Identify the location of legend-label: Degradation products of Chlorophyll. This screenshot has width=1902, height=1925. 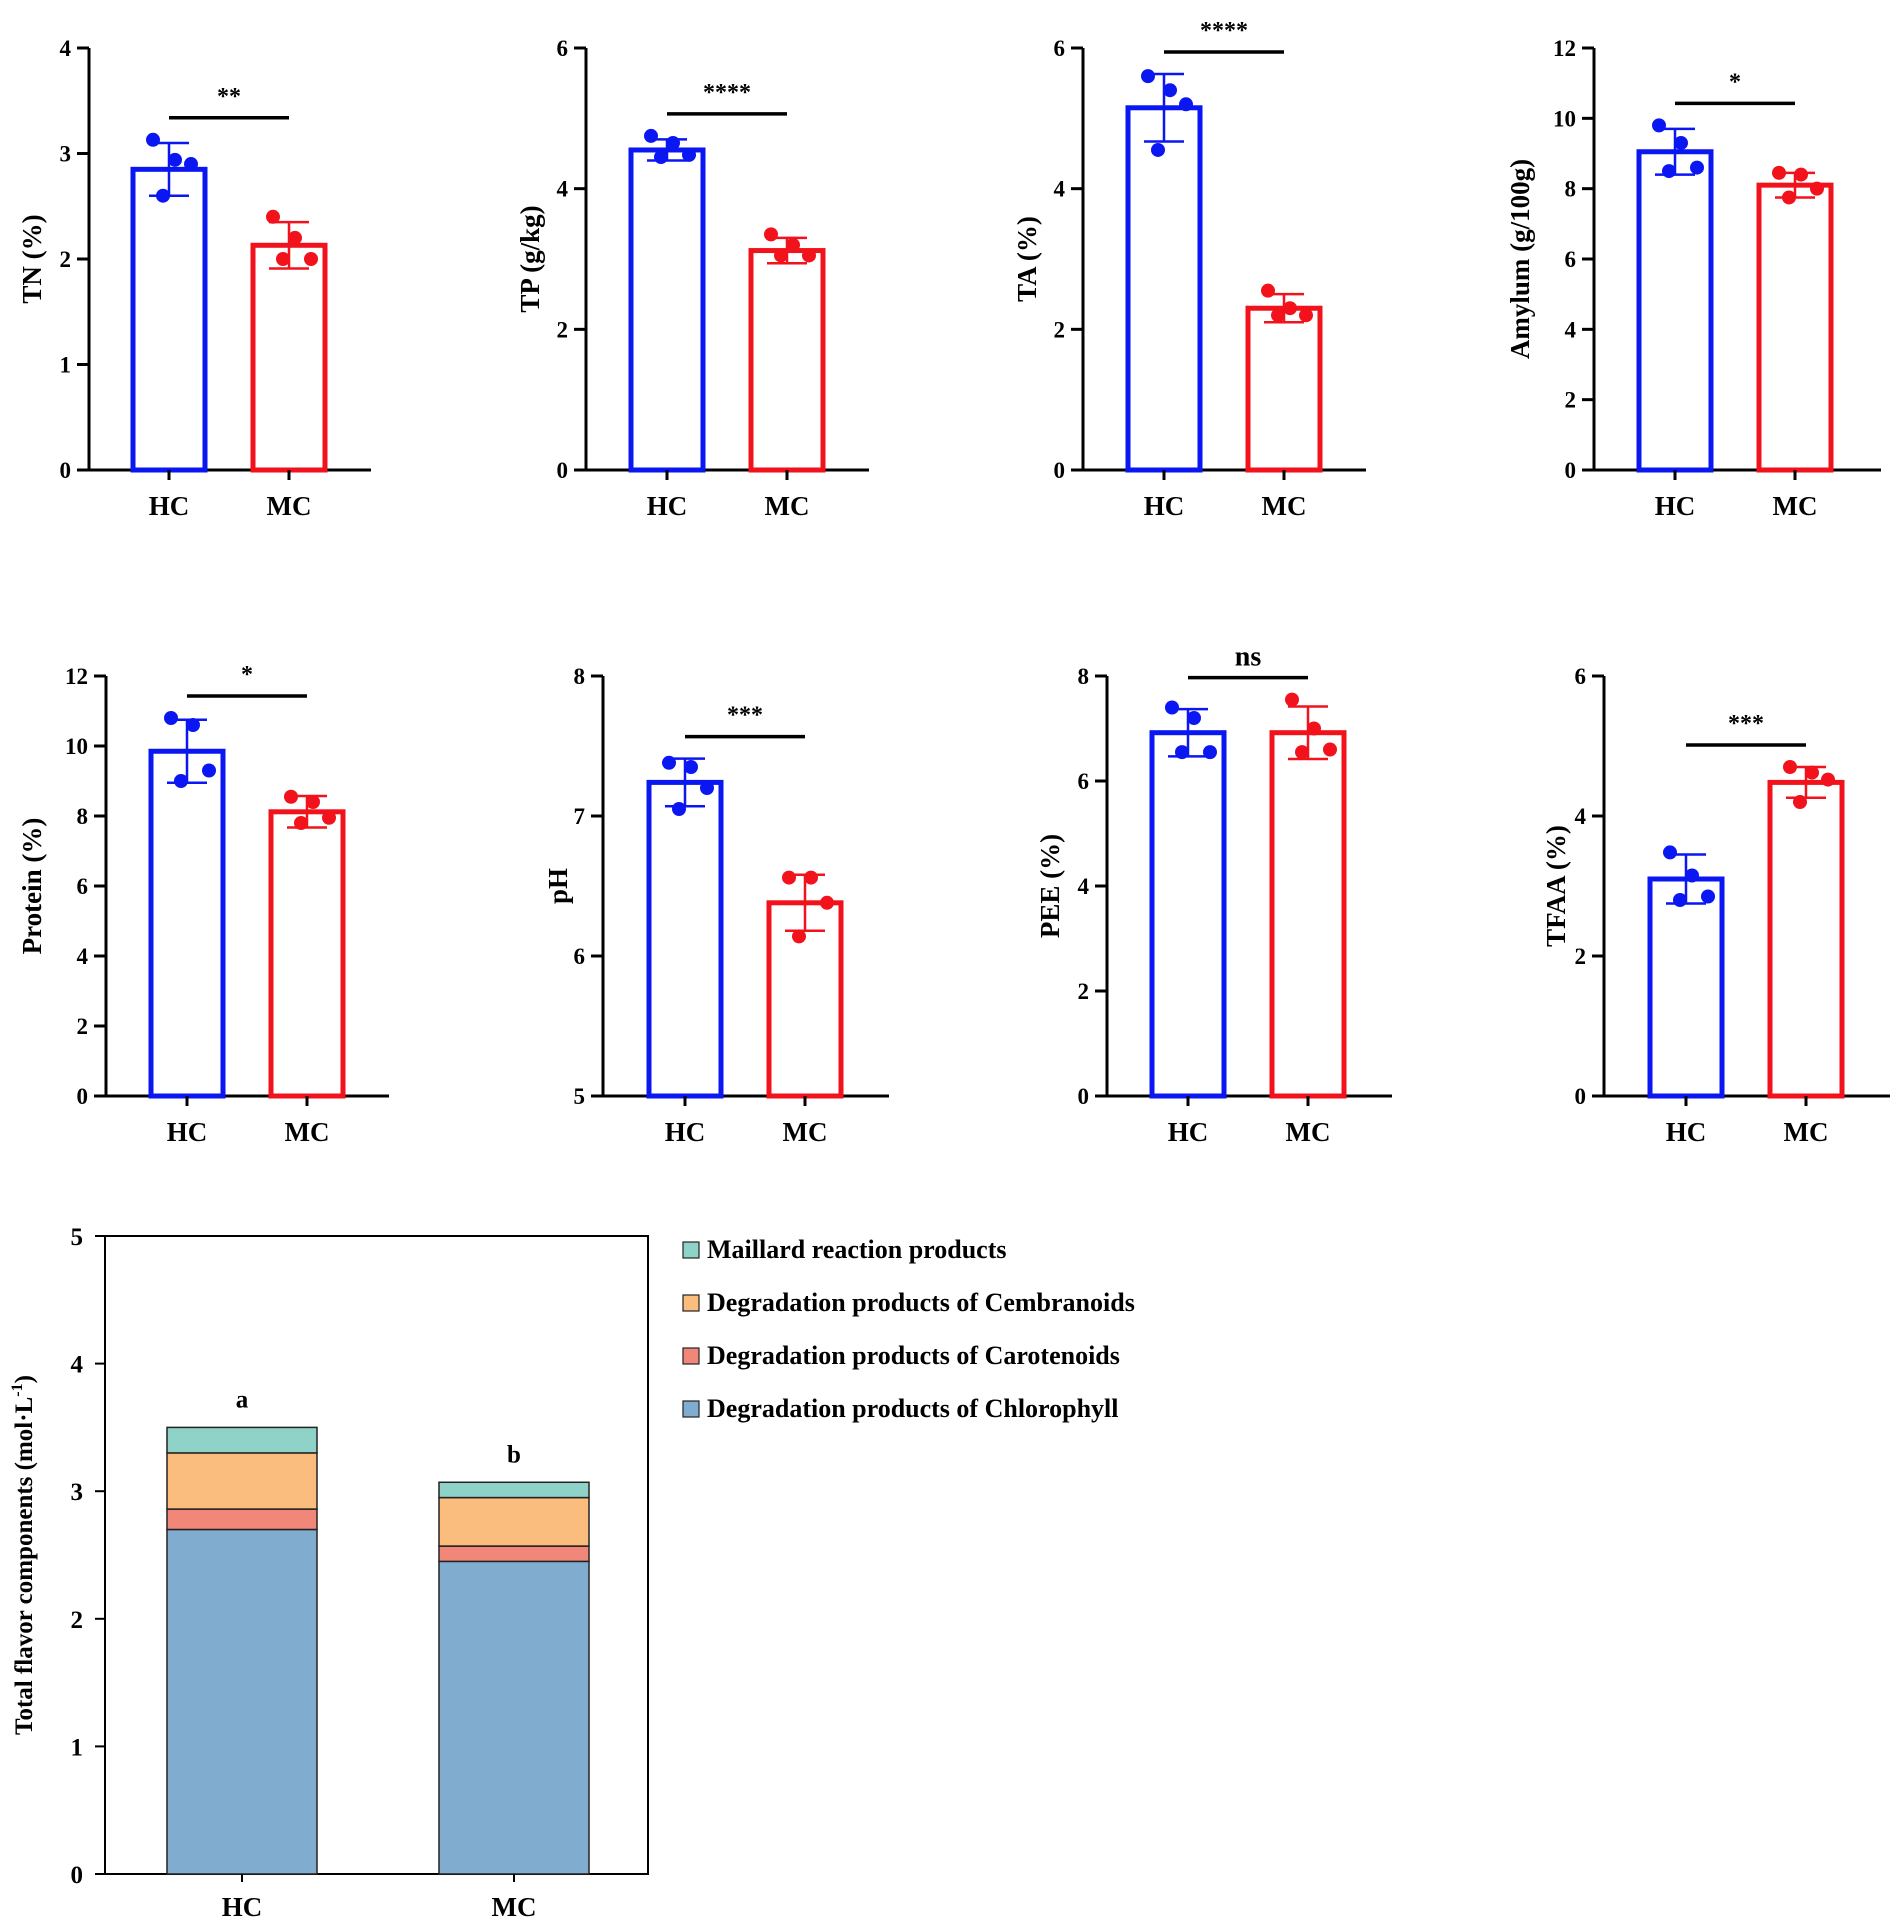
(912, 1408).